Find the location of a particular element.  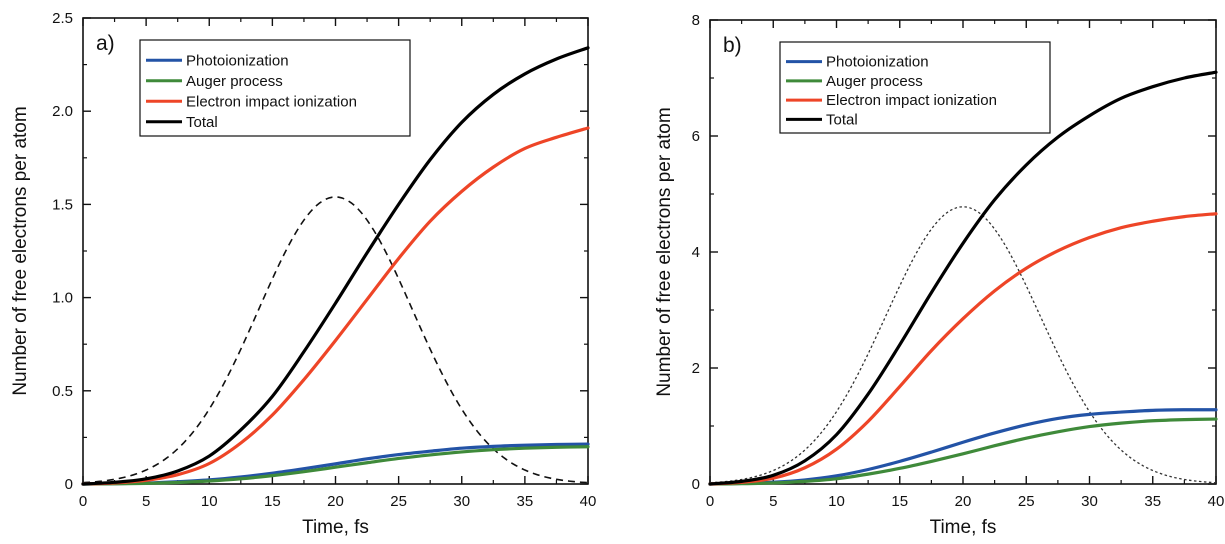

y-tick-label: 8 is located at coordinates (696, 20).